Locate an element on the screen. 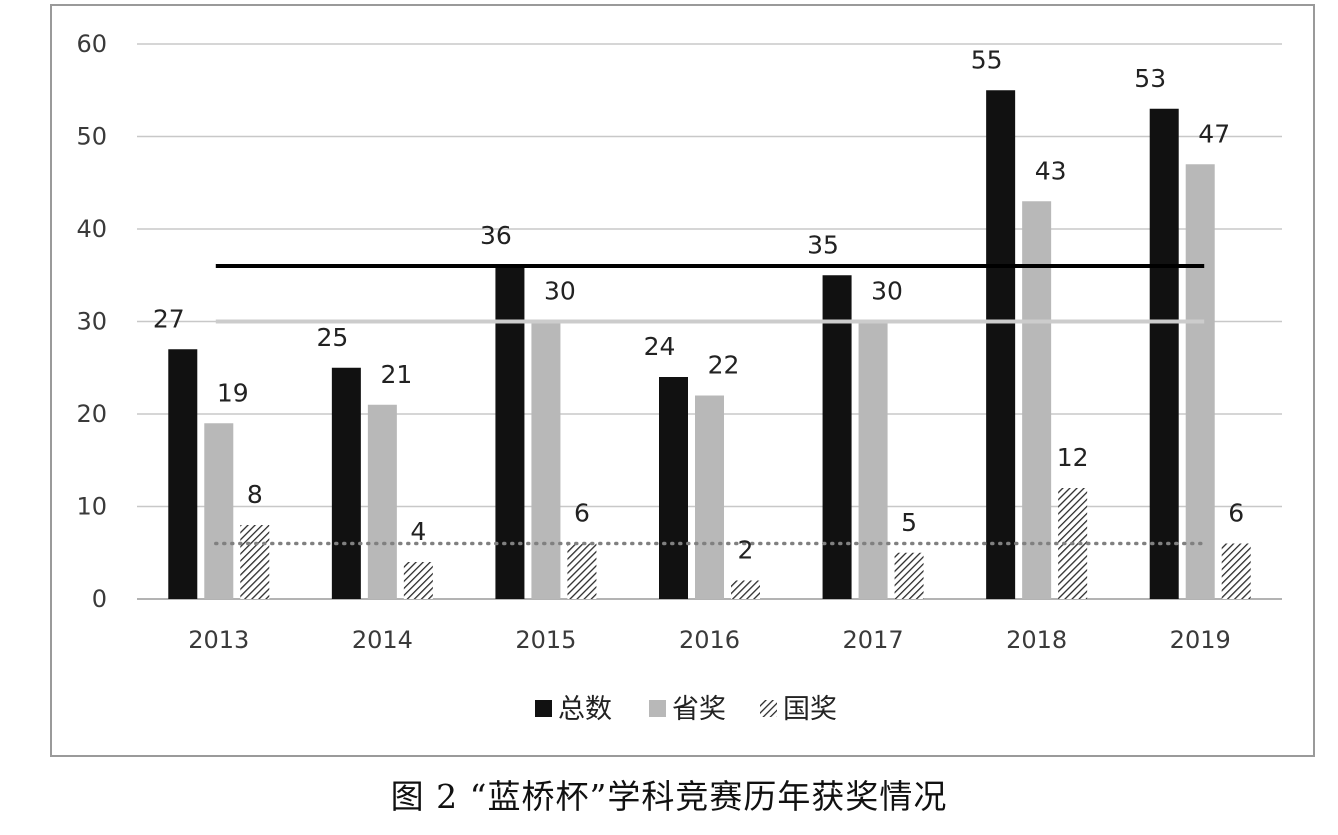 The width and height of the screenshot is (1338, 835). data-label: 5 is located at coordinates (909, 522).